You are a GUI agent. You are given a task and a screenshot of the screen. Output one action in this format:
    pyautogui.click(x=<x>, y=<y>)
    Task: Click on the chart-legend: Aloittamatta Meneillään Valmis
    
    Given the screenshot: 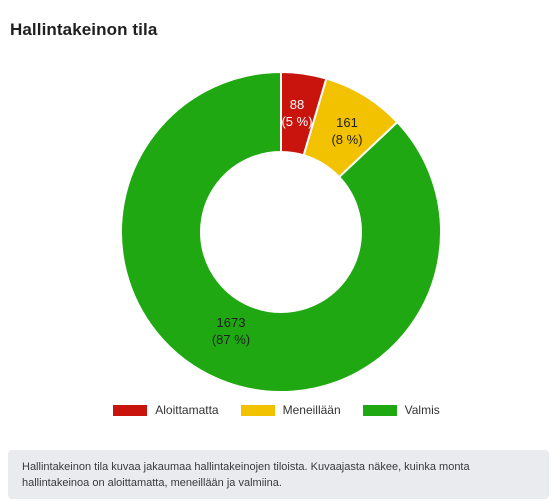 What is the action you would take?
    pyautogui.click(x=276, y=410)
    